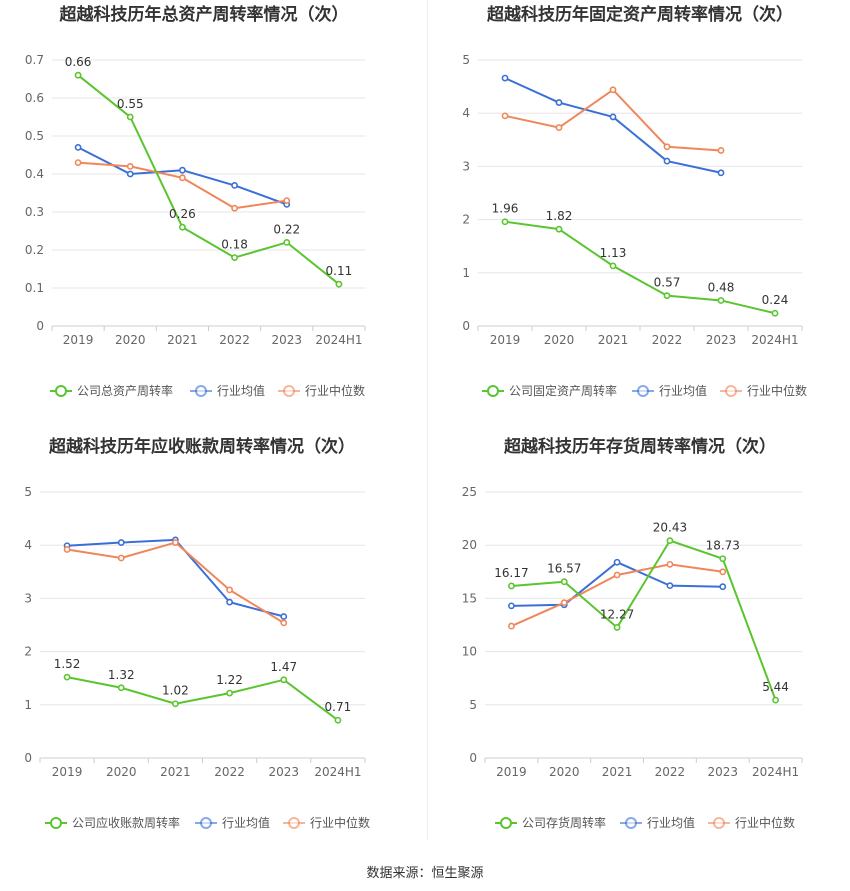 The image size is (850, 891). What do you see at coordinates (640, 14) in the screenshot?
I see `chart-title: 超越科技历年固定资产周转率情况（次）` at bounding box center [640, 14].